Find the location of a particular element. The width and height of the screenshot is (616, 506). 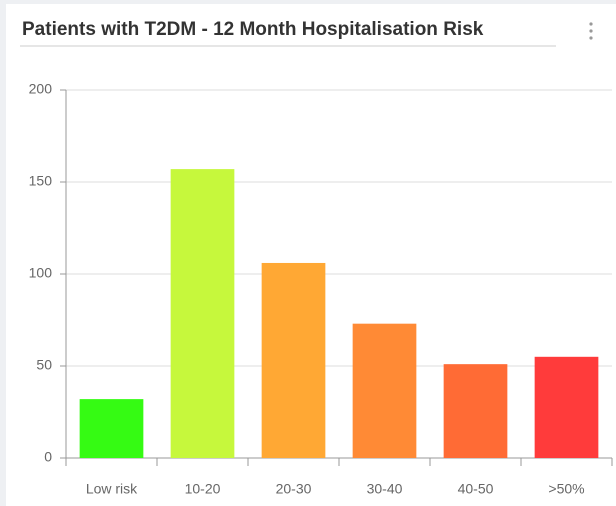

x-tick-label: 30-40 is located at coordinates (385, 489).